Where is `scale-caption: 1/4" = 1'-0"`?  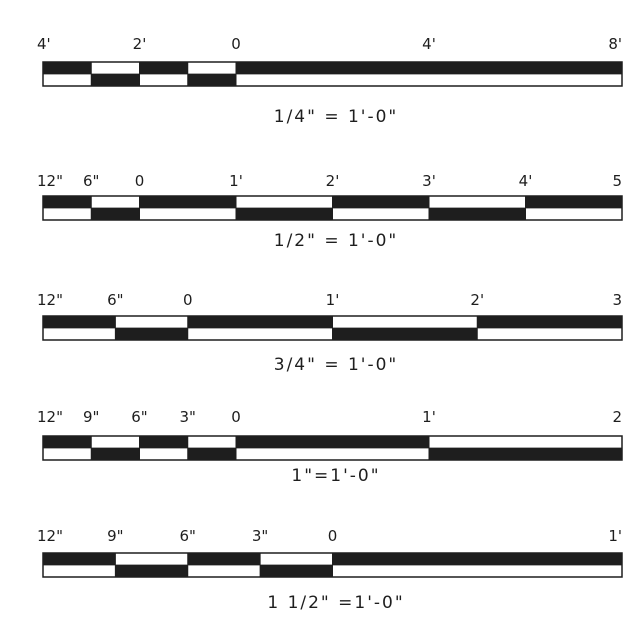
scale-caption: 1/4" = 1'-0" is located at coordinates (336, 117).